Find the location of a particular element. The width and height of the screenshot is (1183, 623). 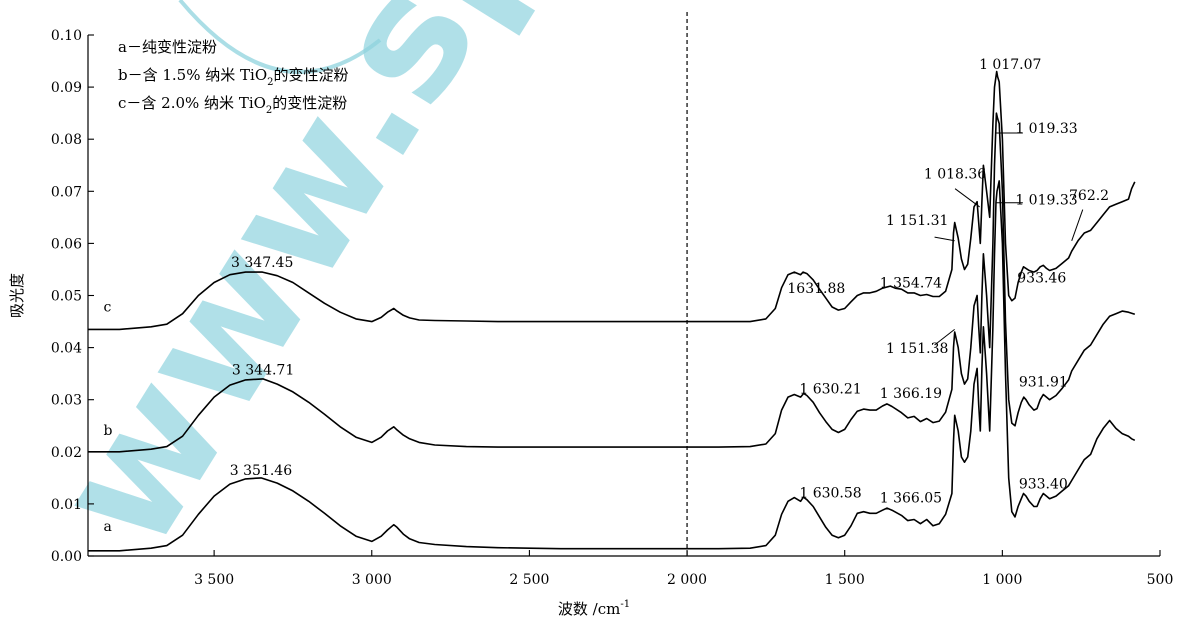

curve-label-b: b is located at coordinates (107, 431).